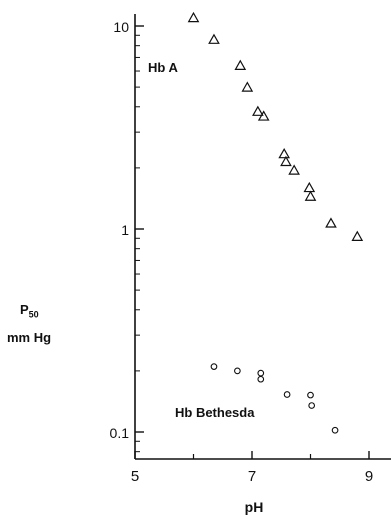 The image size is (391, 519). Describe the element at coordinates (125, 230) in the screenshot. I see `y-tick-label: 1` at that location.